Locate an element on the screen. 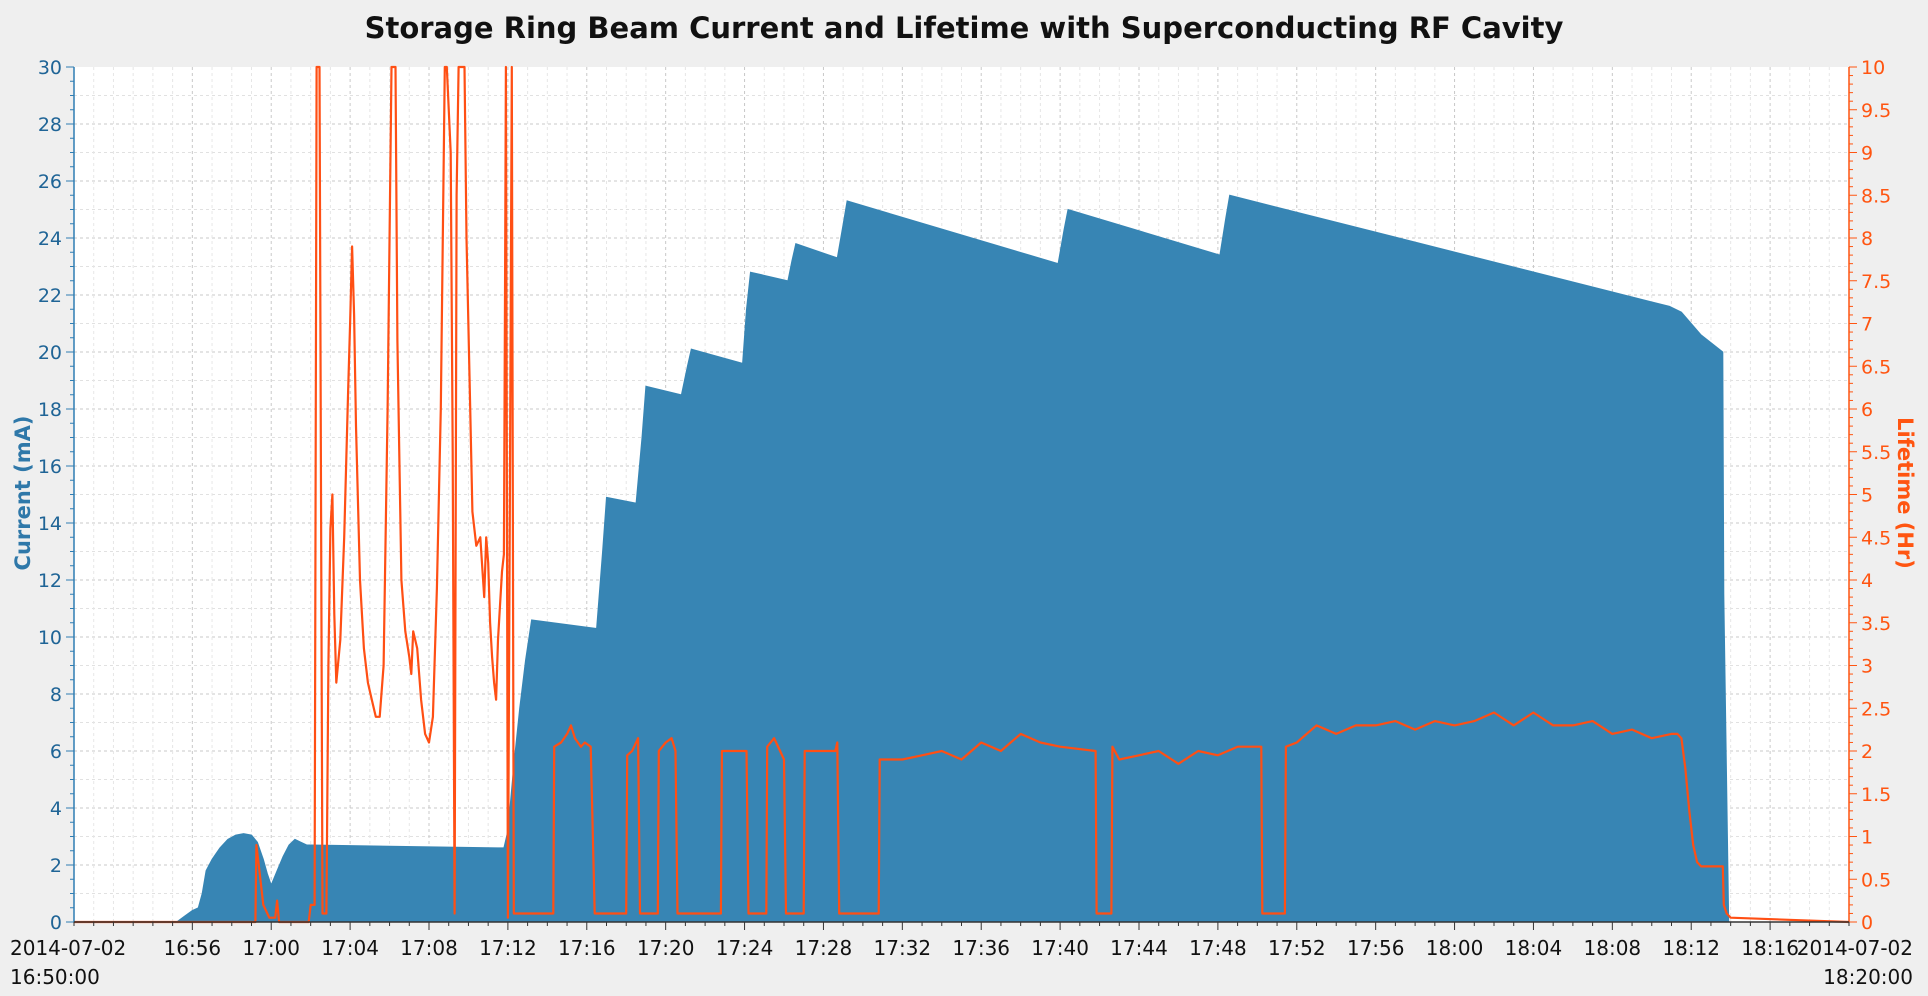 The width and height of the screenshot is (1928, 996). right-tick-label: 6 is located at coordinates (1867, 410).